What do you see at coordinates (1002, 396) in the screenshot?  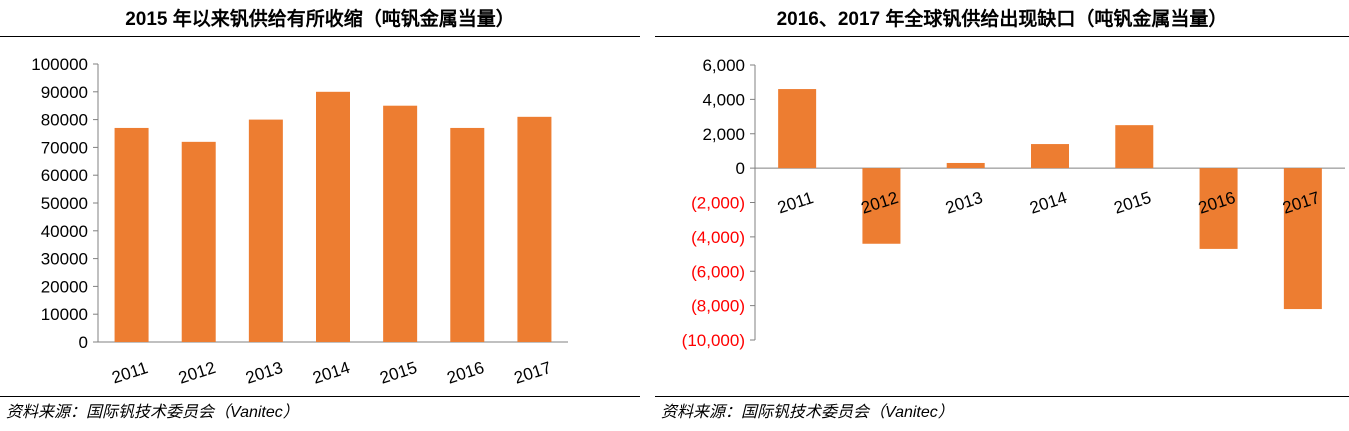 I see `right-source-rule` at bounding box center [1002, 396].